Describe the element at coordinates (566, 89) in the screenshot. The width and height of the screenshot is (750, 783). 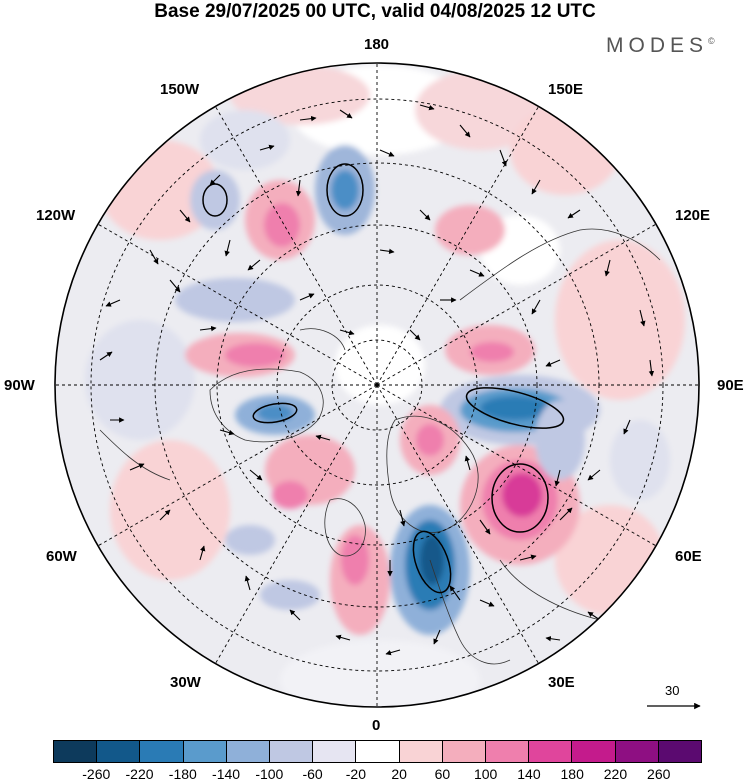
I see `lon-label-150e: 150E` at that location.